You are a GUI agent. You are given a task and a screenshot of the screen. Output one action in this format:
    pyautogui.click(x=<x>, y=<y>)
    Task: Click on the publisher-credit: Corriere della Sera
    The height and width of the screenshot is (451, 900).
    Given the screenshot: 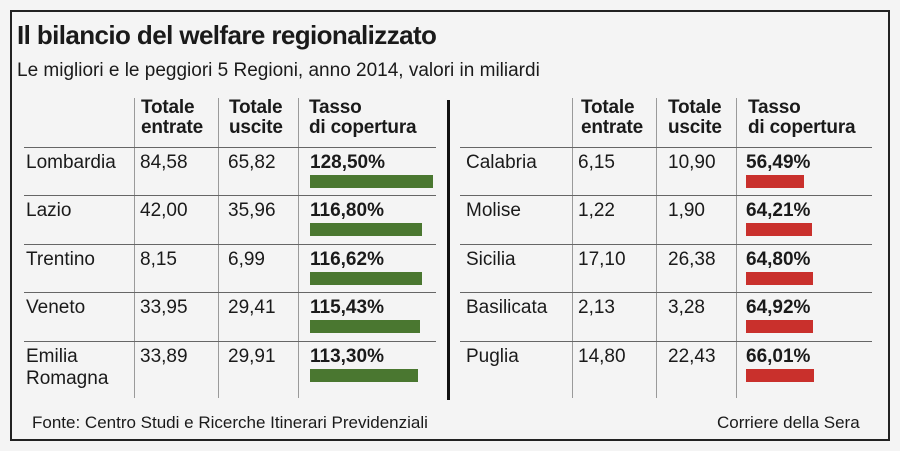 What is the action you would take?
    pyautogui.click(x=788, y=422)
    